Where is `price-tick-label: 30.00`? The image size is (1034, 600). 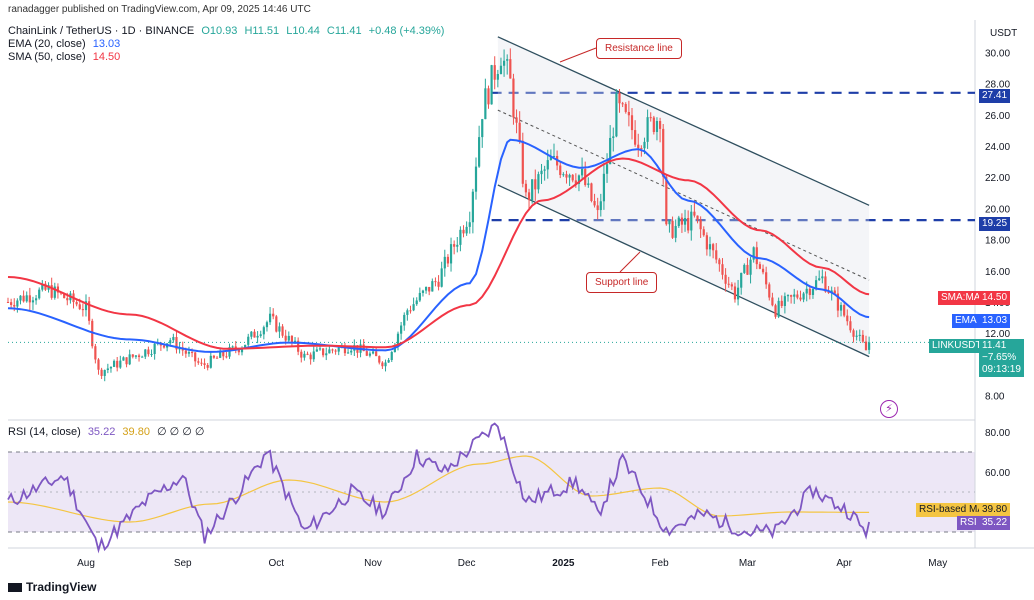
price-tick-label: 30.00 is located at coordinates (997, 53).